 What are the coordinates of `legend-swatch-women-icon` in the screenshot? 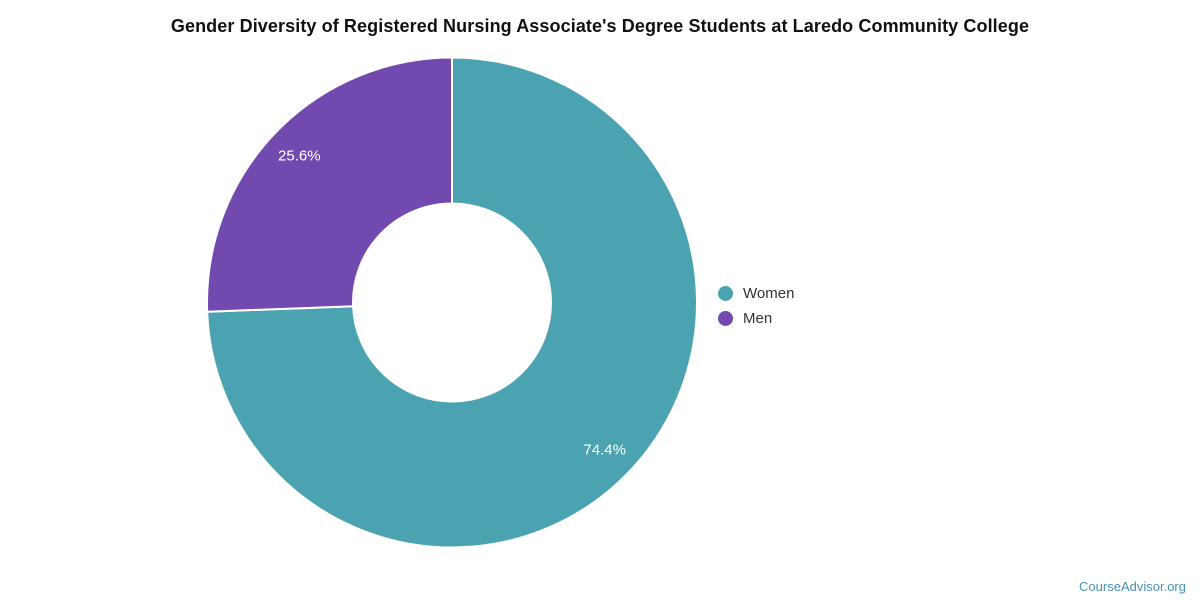 It's located at (725, 293).